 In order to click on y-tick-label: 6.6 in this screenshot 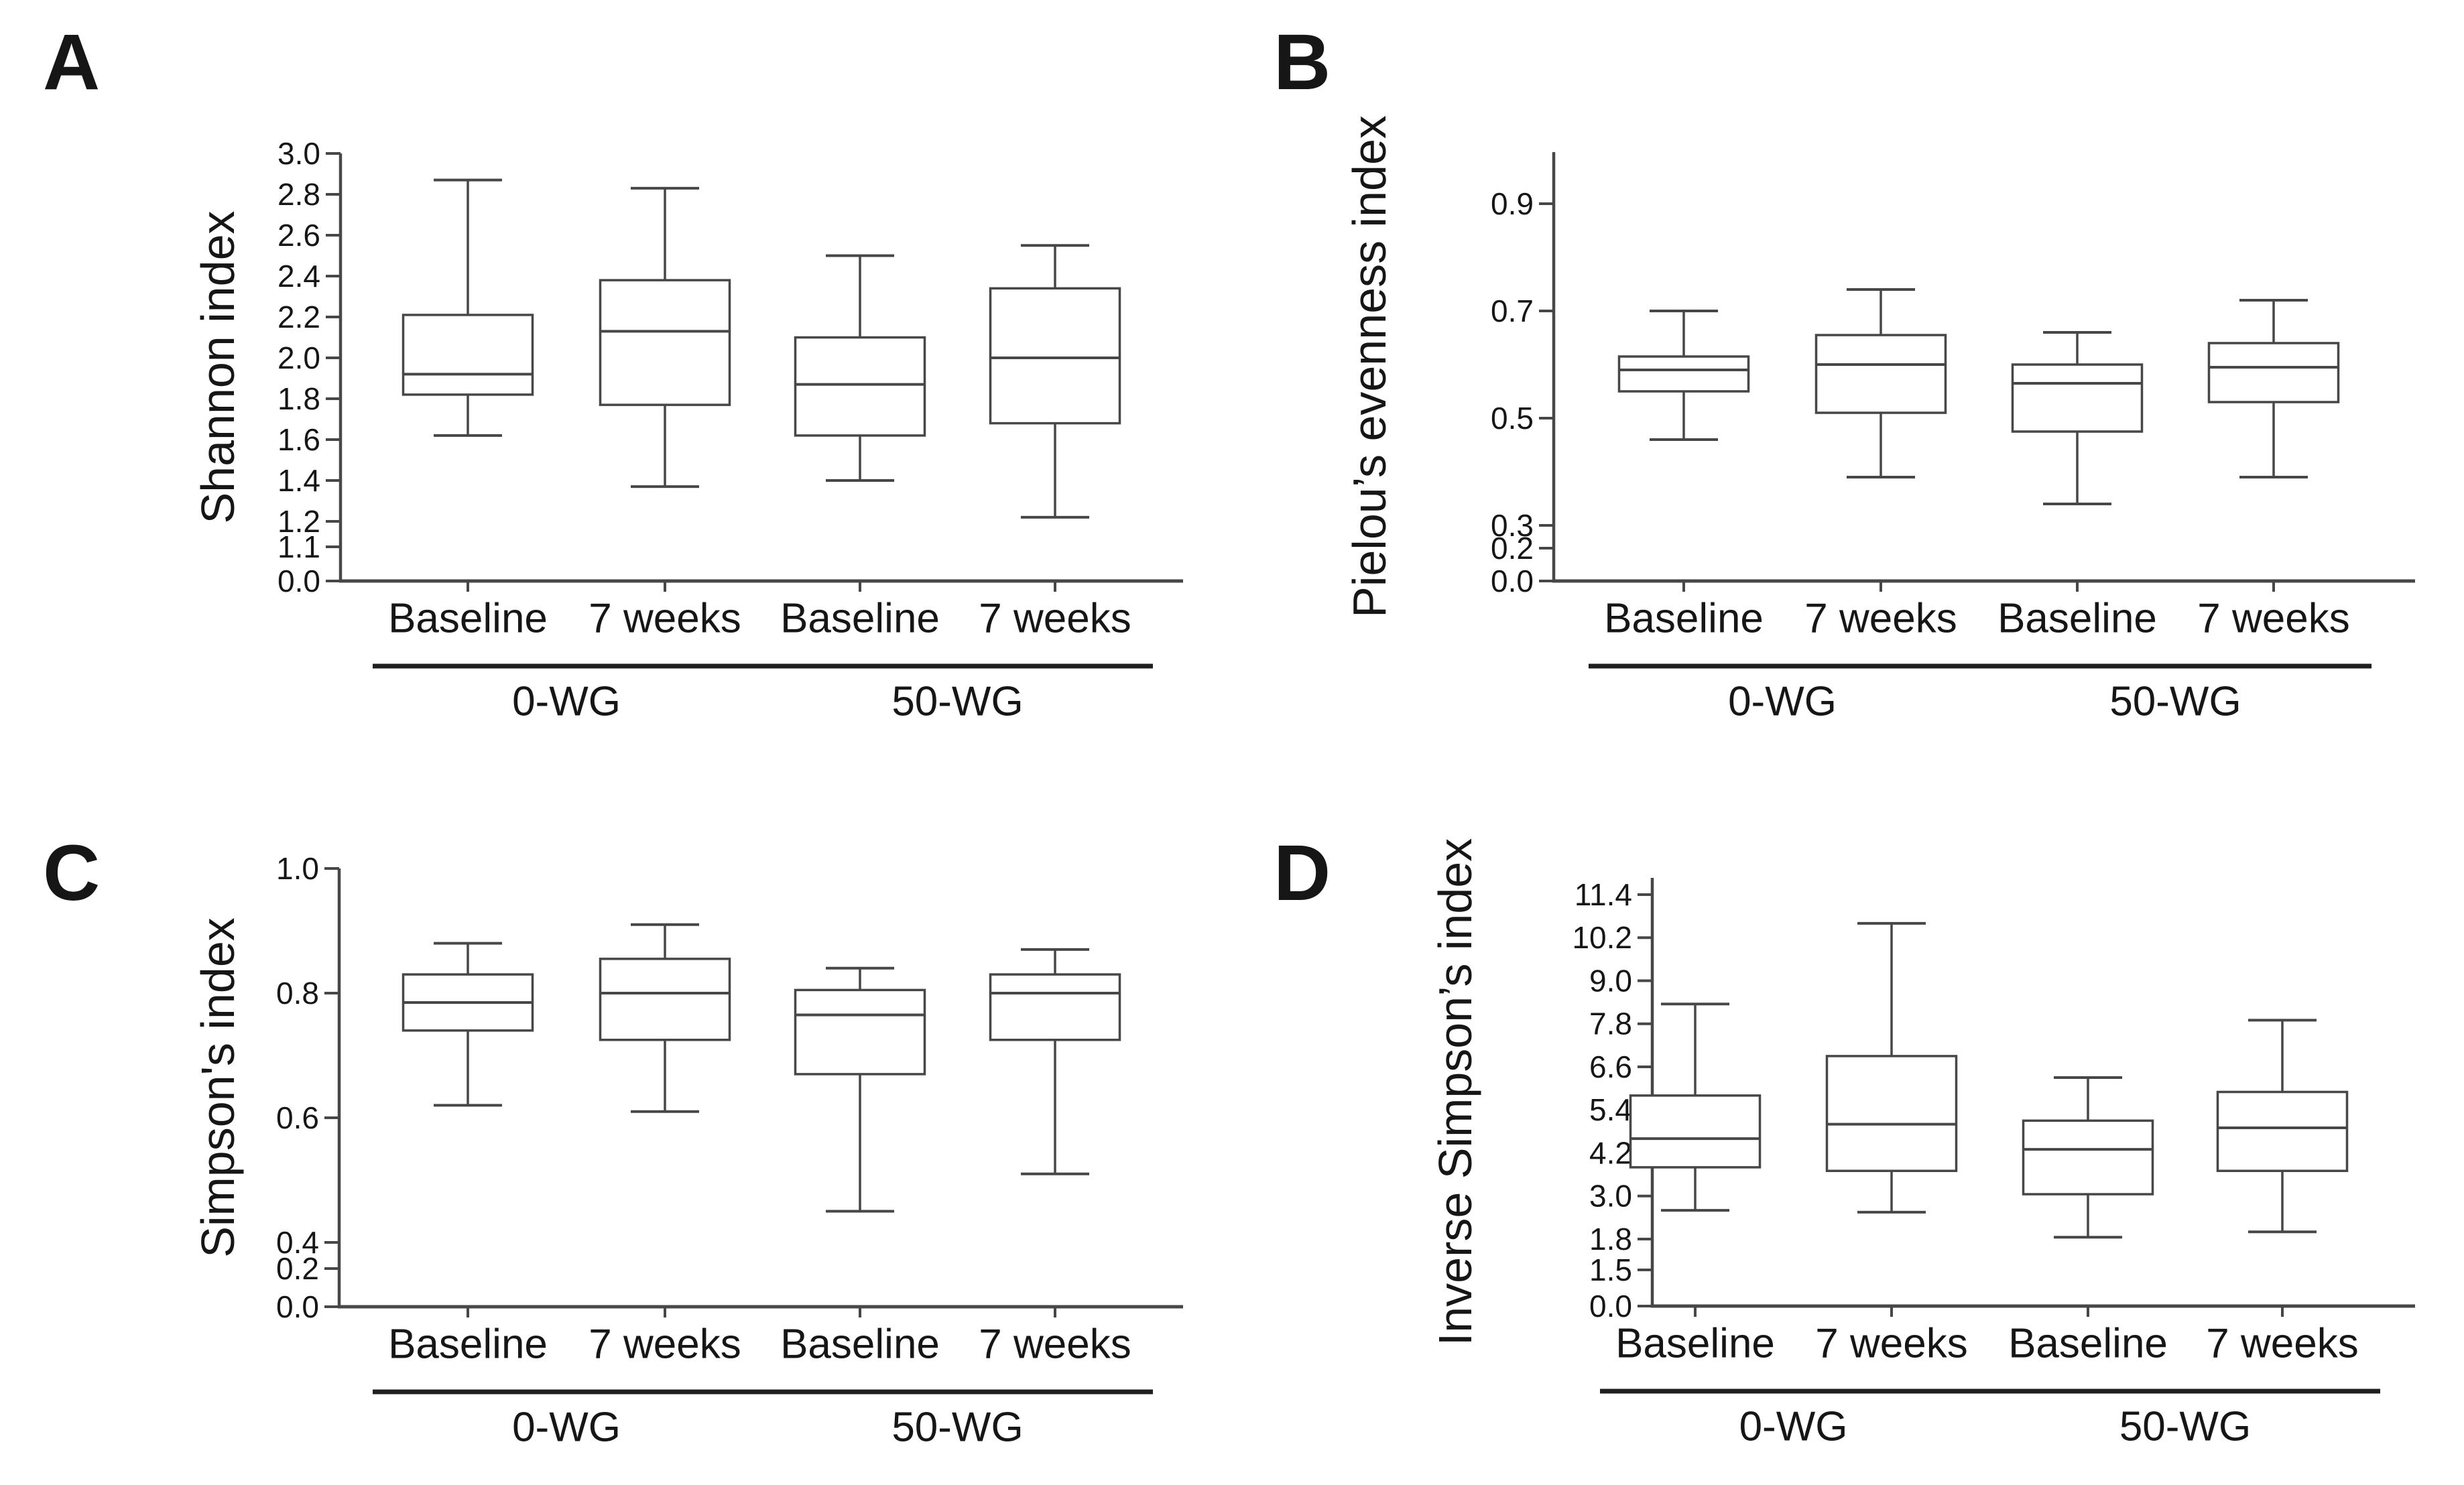, I will do `click(1610, 1066)`.